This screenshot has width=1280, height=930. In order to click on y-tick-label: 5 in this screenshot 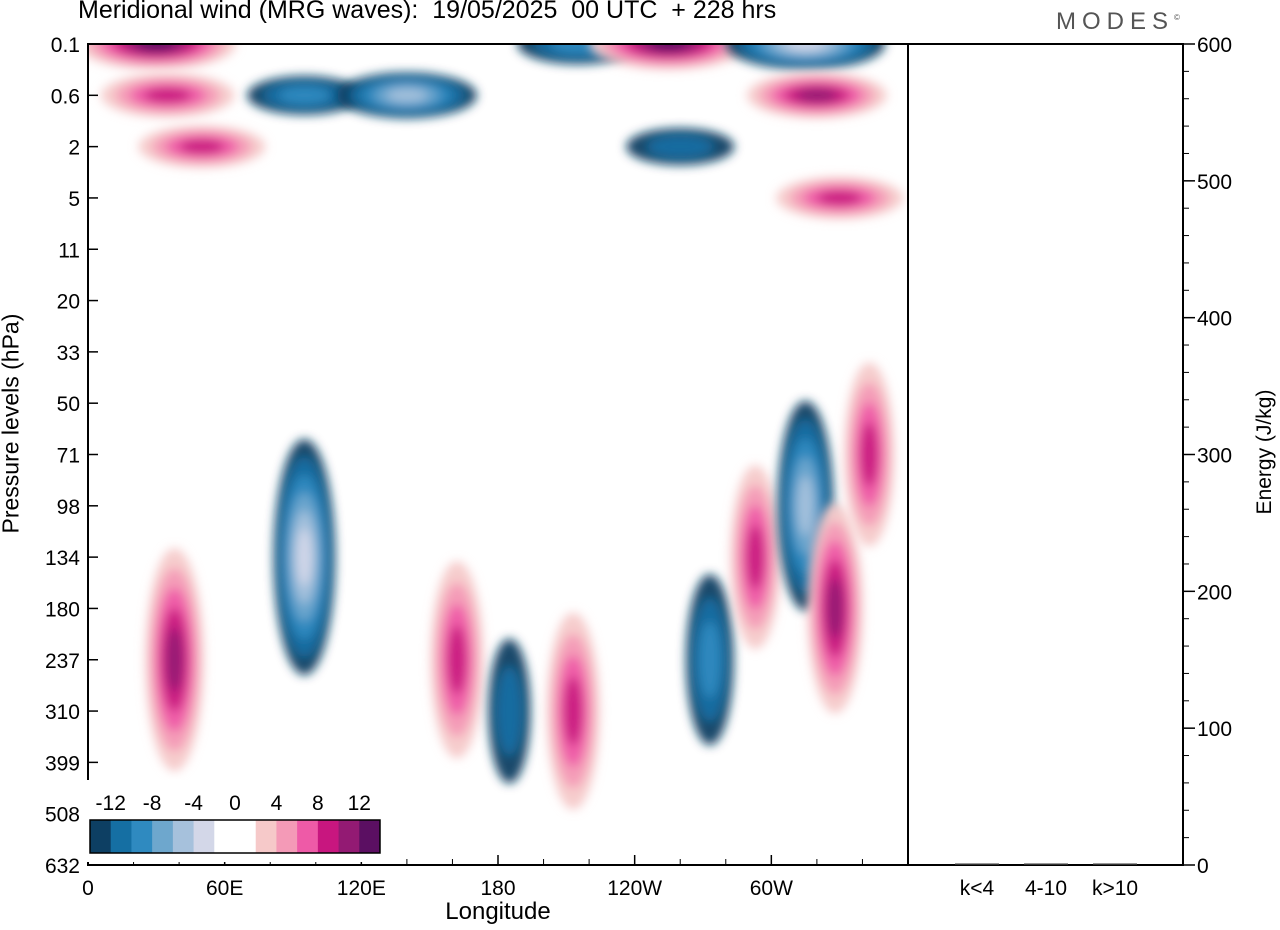, I will do `click(74, 199)`.